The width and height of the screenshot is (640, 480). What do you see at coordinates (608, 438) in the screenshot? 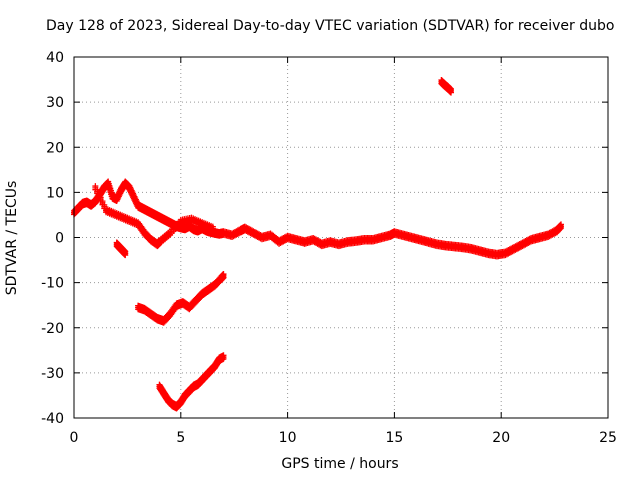
I see `x-tick-label: 25` at bounding box center [608, 438].